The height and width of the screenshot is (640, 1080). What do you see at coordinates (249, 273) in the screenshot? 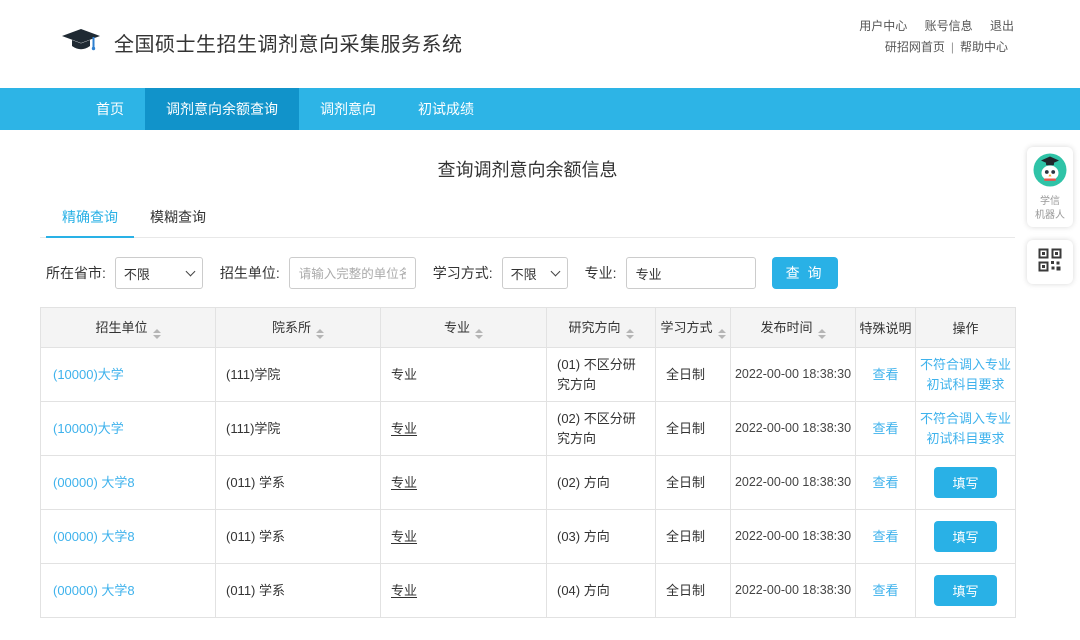
I see `unit-label: 招生单位:` at bounding box center [249, 273].